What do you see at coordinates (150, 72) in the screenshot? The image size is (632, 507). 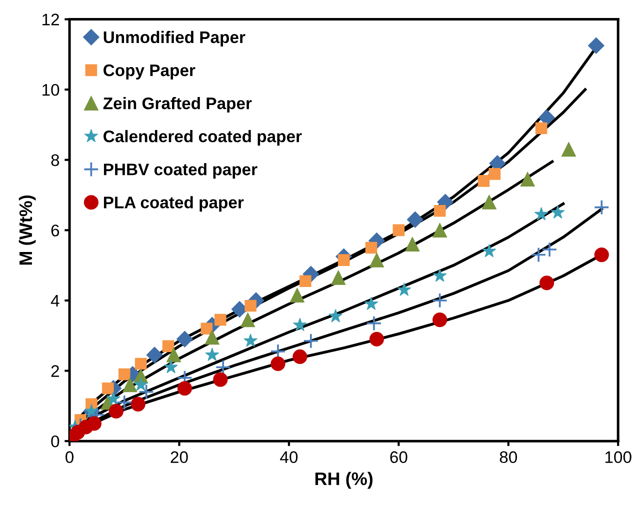 I see `legend-label: Copy Paper` at bounding box center [150, 72].